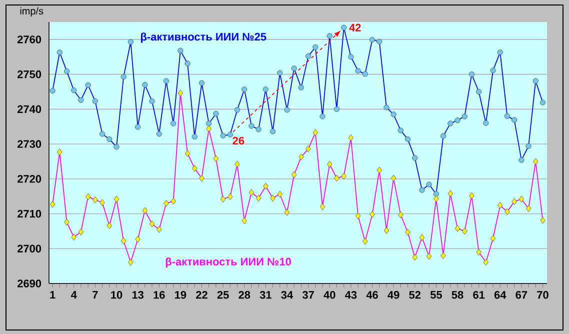 This screenshot has width=569, height=334. I want to click on y-tick-label: 2690, so click(29, 284).